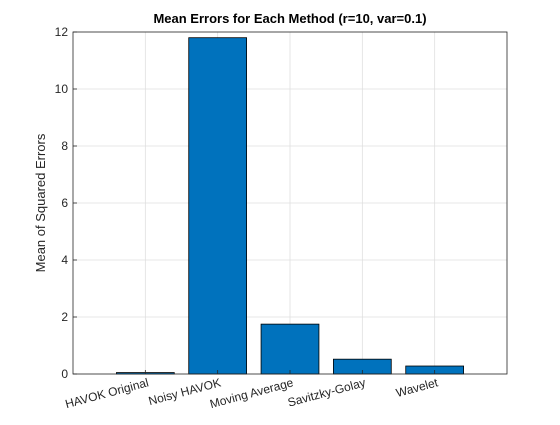  I want to click on x-tick-label: Wavelet, so click(417, 387).